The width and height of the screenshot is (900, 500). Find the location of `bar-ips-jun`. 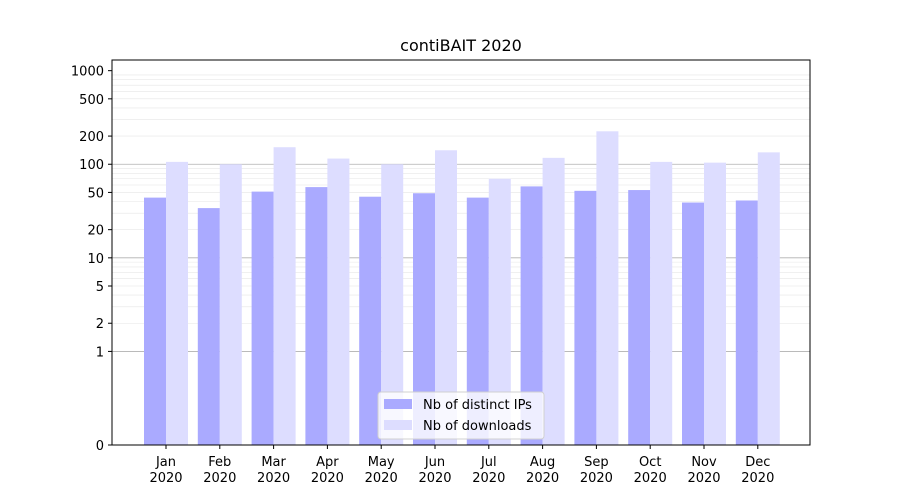

bar-ips-jun is located at coordinates (424, 319).